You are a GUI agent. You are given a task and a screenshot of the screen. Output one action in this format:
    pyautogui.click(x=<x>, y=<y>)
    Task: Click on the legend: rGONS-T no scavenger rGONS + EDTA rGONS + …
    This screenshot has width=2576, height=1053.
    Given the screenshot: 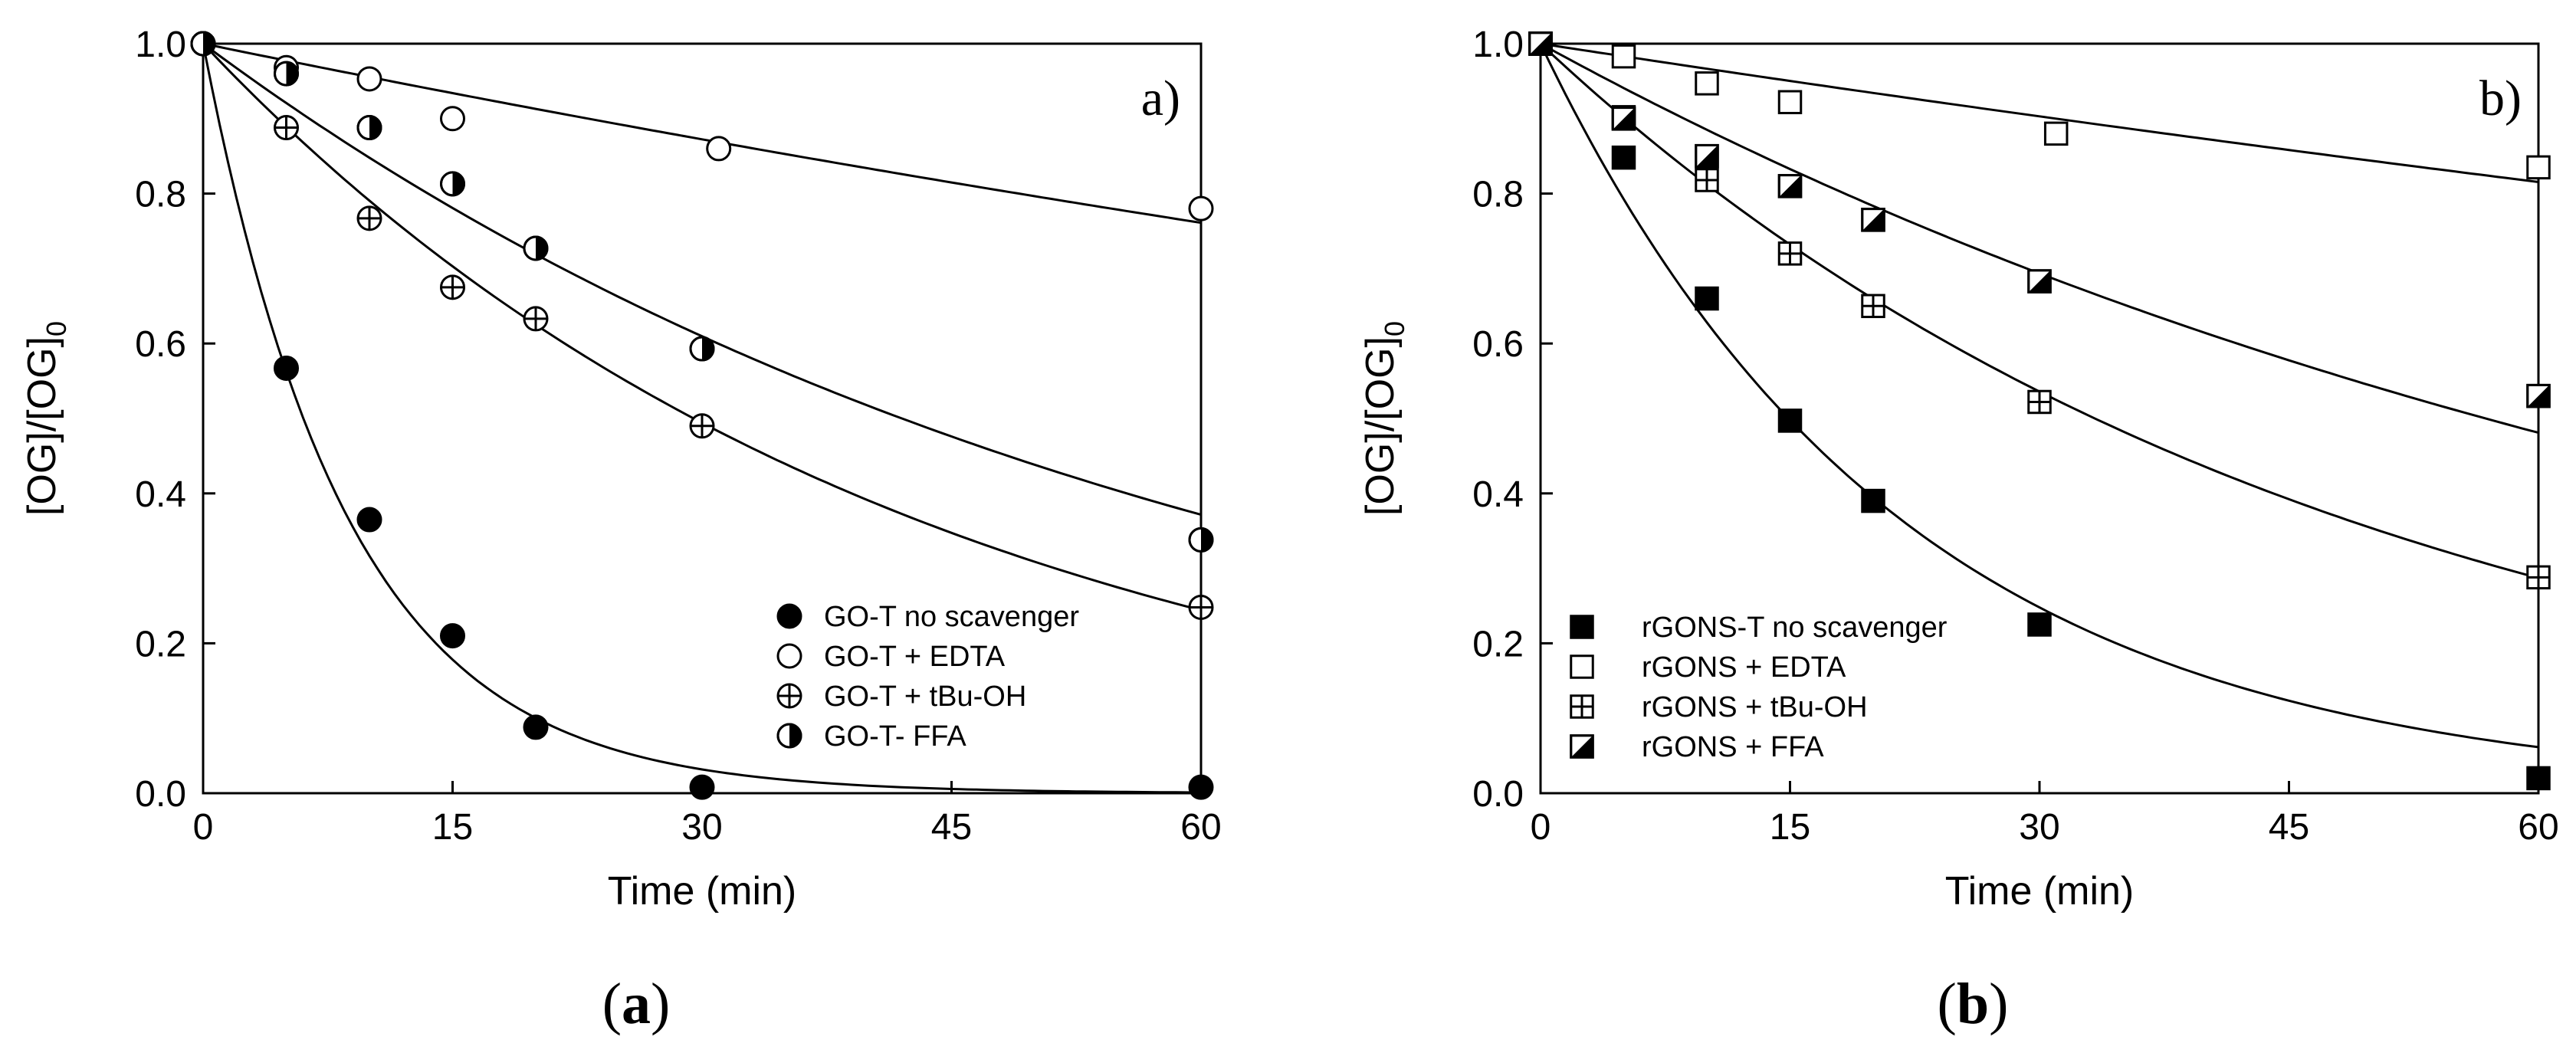 What is the action you would take?
    pyautogui.click(x=1759, y=687)
    